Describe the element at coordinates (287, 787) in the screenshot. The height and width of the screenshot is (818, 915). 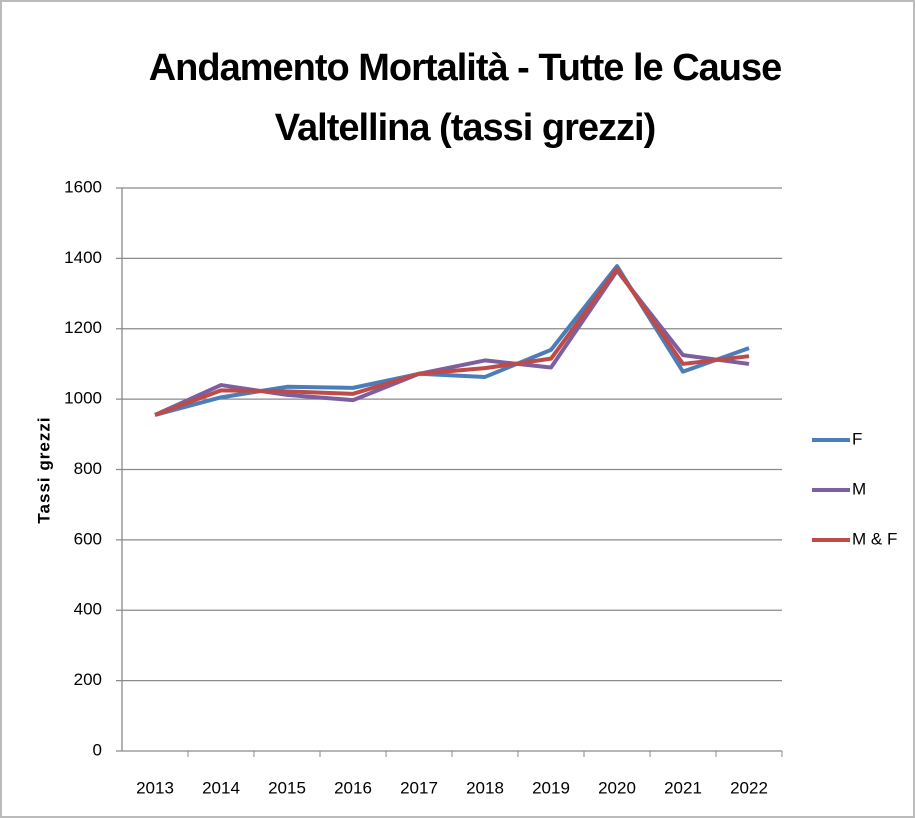
I see `x-tick-label: 2015` at that location.